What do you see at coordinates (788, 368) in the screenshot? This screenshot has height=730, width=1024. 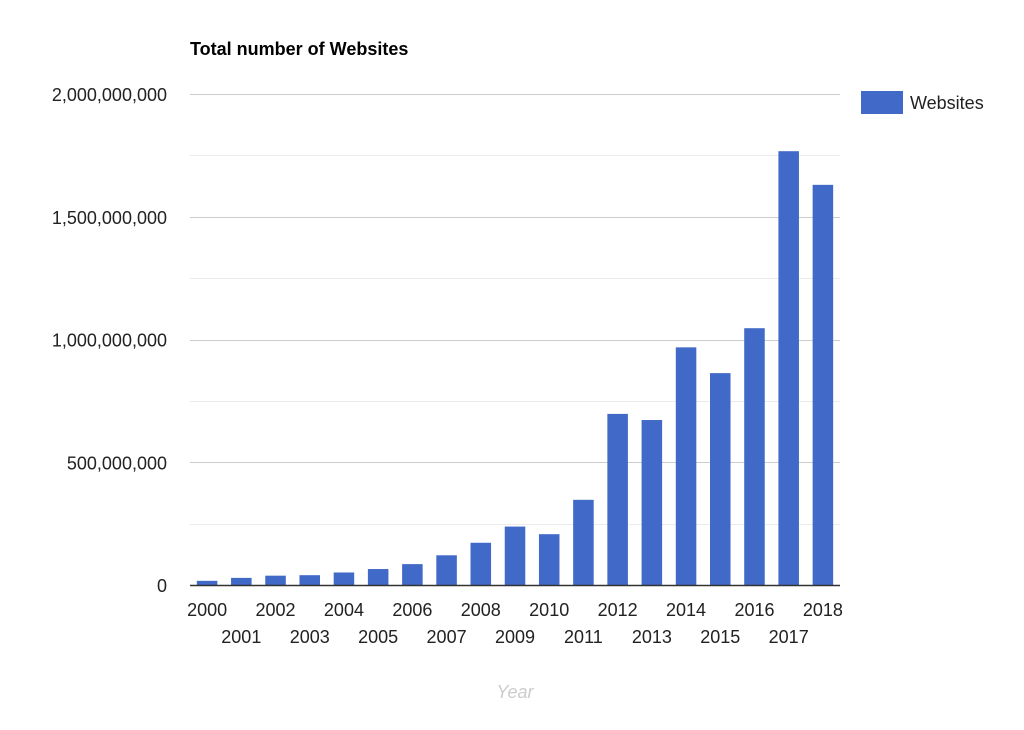 I see `bar-2017` at bounding box center [788, 368].